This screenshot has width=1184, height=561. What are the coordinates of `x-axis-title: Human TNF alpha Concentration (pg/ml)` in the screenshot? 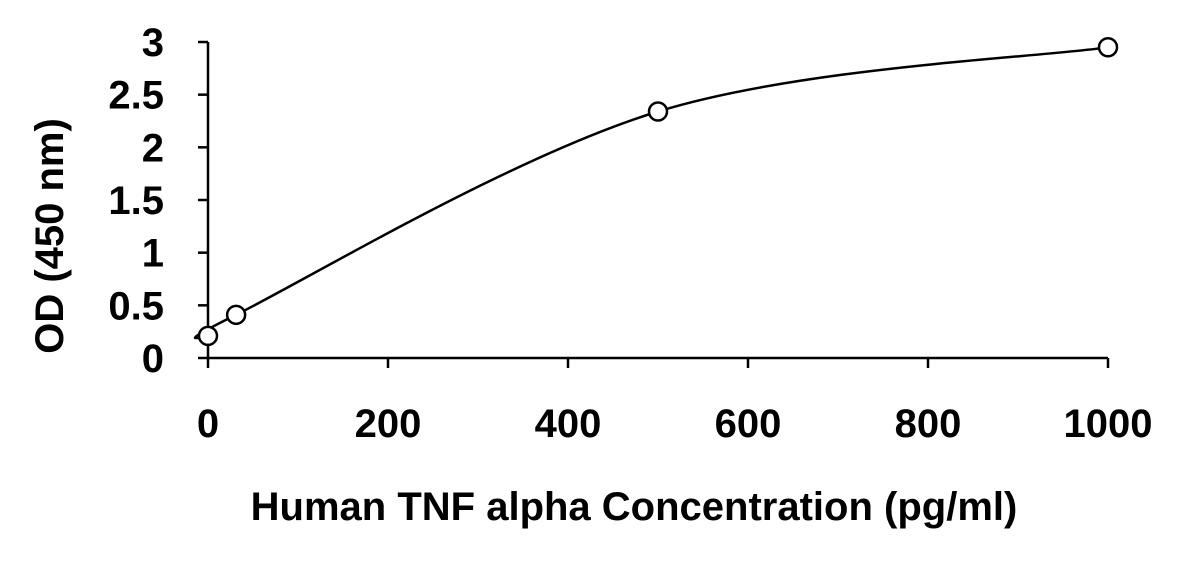 It's located at (634, 507).